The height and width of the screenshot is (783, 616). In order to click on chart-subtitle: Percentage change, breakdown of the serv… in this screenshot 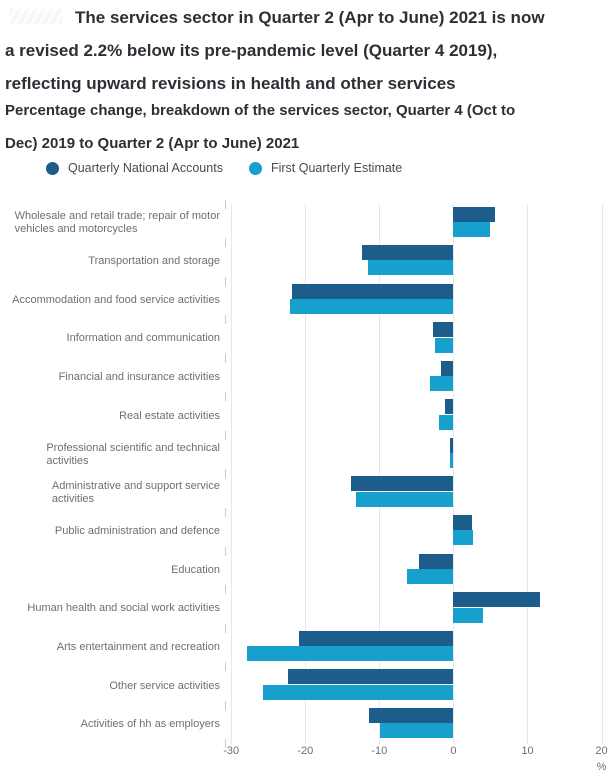, I will do `click(308, 127)`.